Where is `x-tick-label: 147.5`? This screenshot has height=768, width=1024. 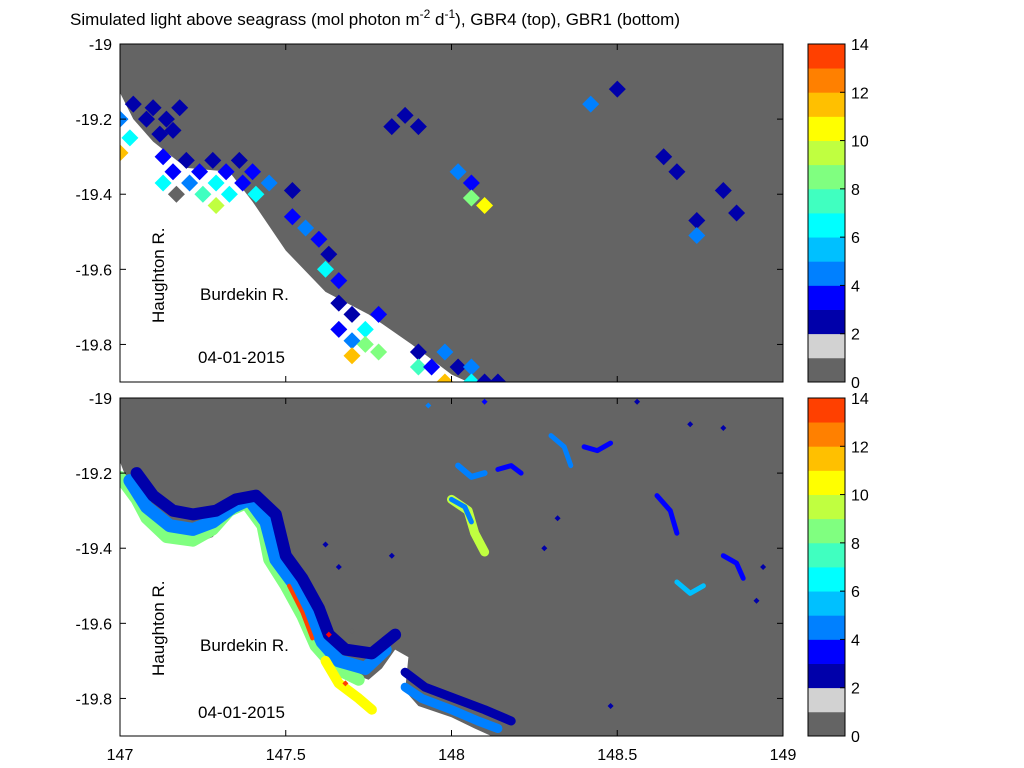
x-tick-label: 147.5 is located at coordinates (286, 755).